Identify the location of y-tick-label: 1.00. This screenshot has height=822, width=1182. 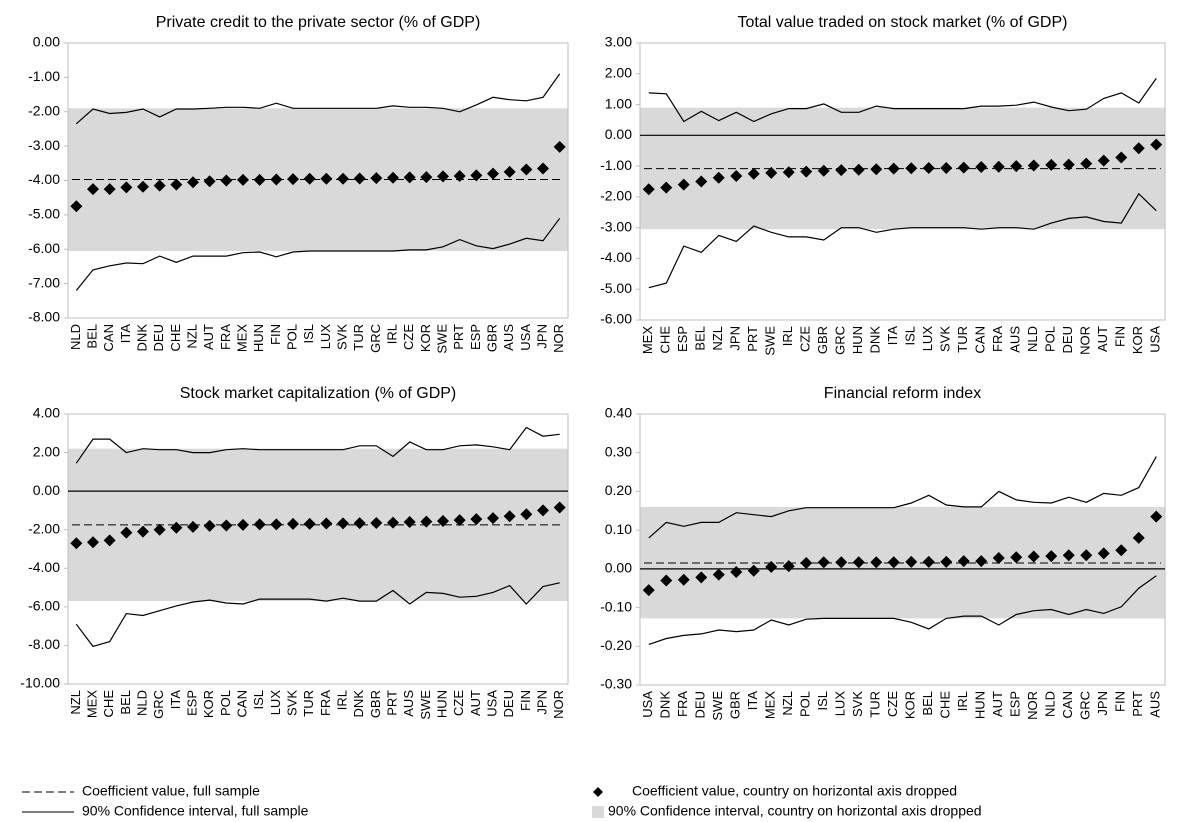
(618, 103).